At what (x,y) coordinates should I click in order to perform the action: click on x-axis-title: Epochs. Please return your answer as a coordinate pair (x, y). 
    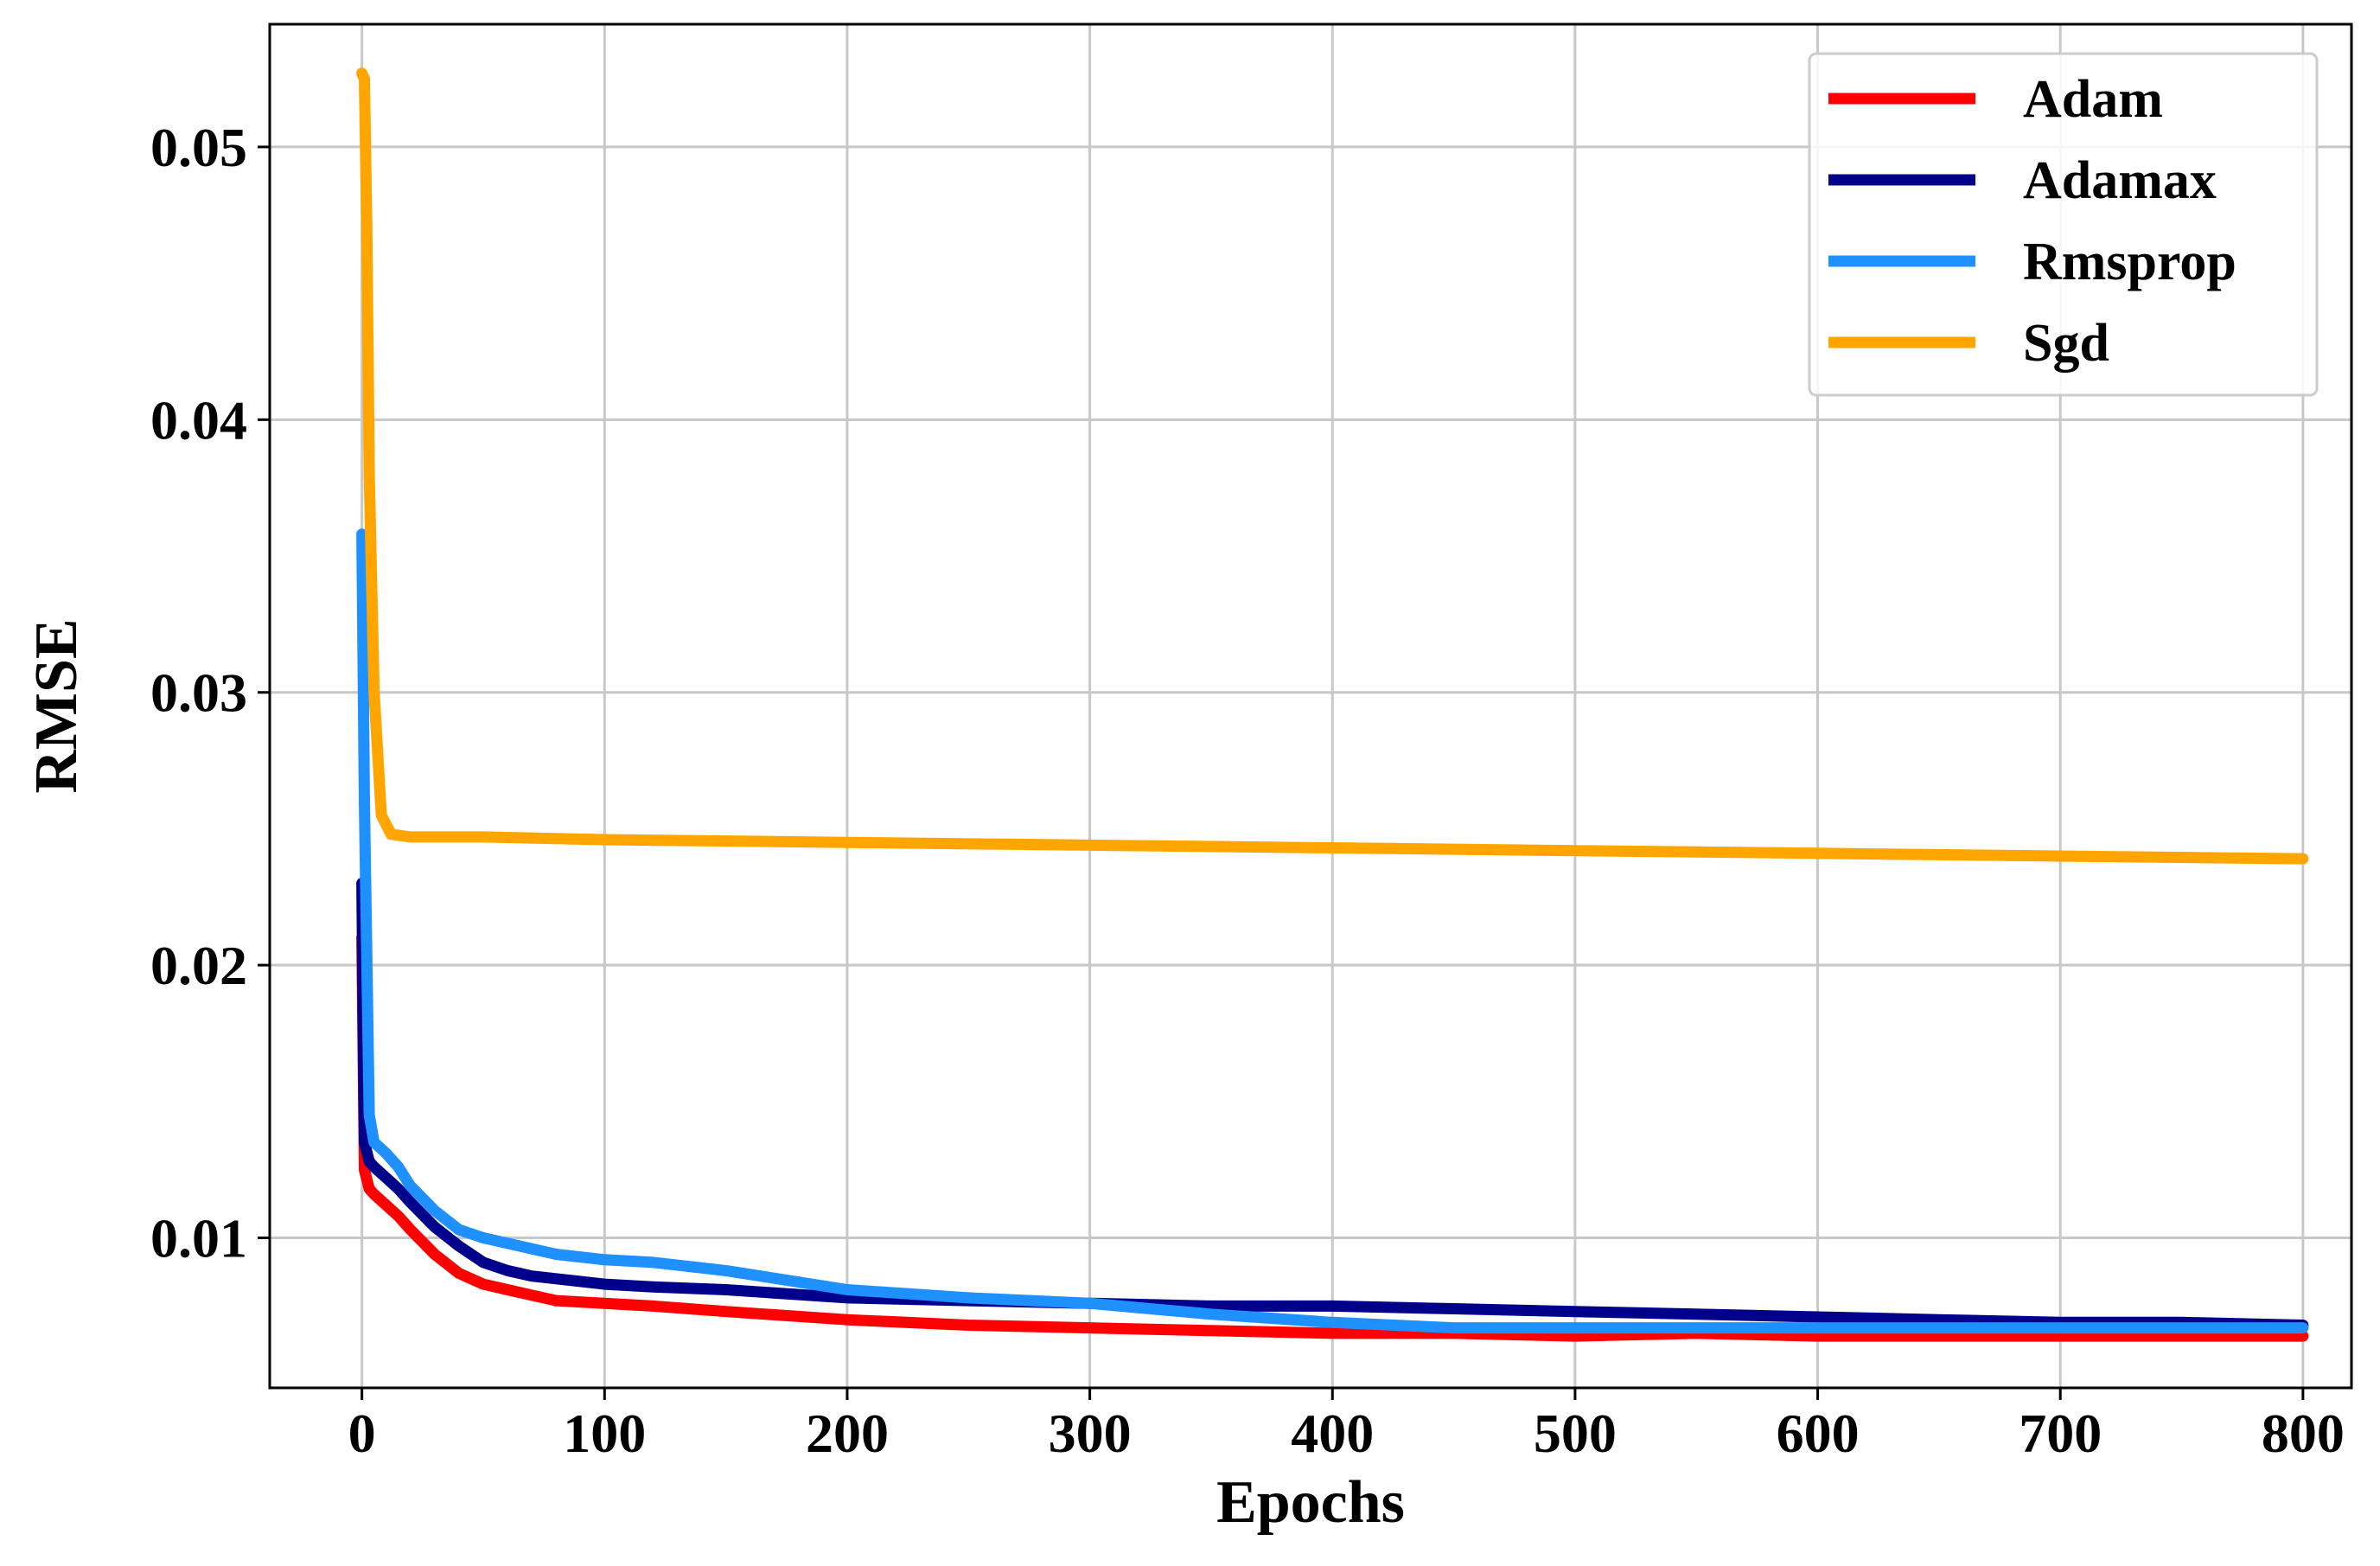
    Looking at the image, I should click on (1310, 1502).